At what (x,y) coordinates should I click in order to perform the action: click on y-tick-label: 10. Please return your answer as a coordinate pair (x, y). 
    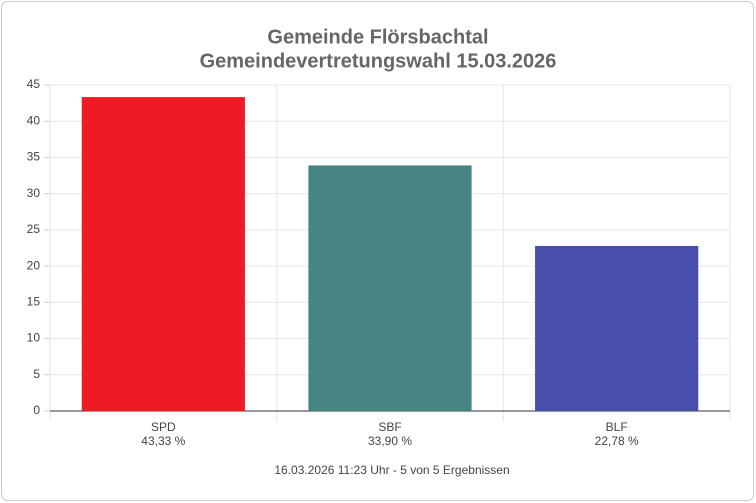
    Looking at the image, I should click on (34, 338).